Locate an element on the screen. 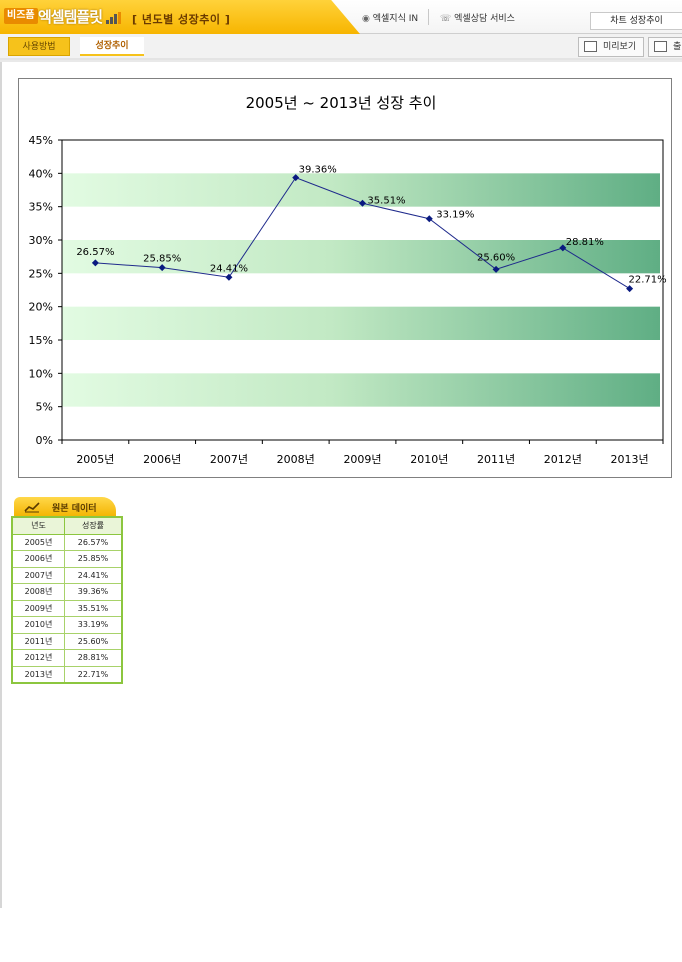 The width and height of the screenshot is (682, 962). x-tick-label: 2008년 is located at coordinates (296, 459).